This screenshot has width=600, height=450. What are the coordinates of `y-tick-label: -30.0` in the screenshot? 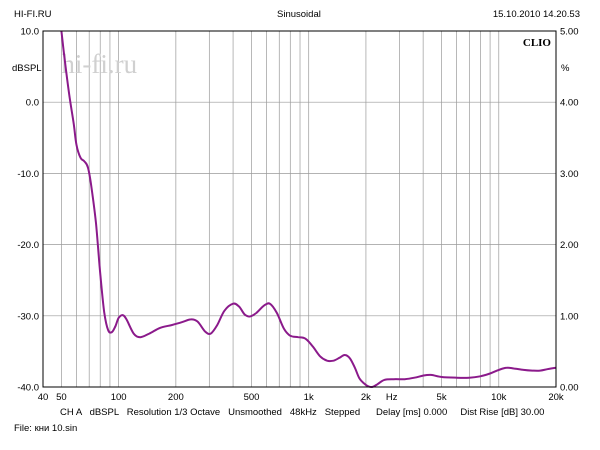 It's located at (28, 316).